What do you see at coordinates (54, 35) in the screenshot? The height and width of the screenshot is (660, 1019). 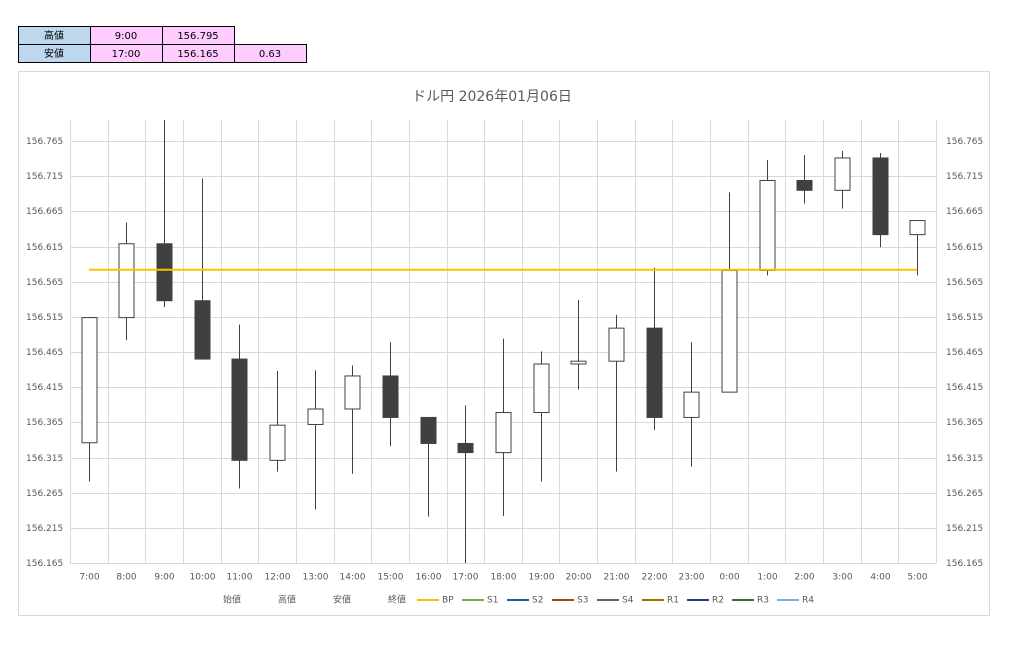 I see `table-text: 高値` at bounding box center [54, 35].